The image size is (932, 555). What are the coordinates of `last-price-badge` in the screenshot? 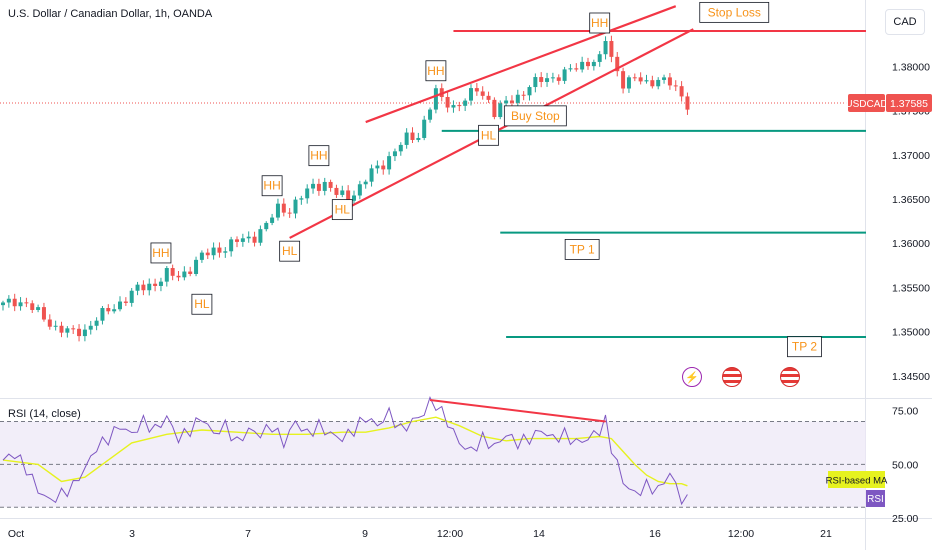 It's located at (909, 103).